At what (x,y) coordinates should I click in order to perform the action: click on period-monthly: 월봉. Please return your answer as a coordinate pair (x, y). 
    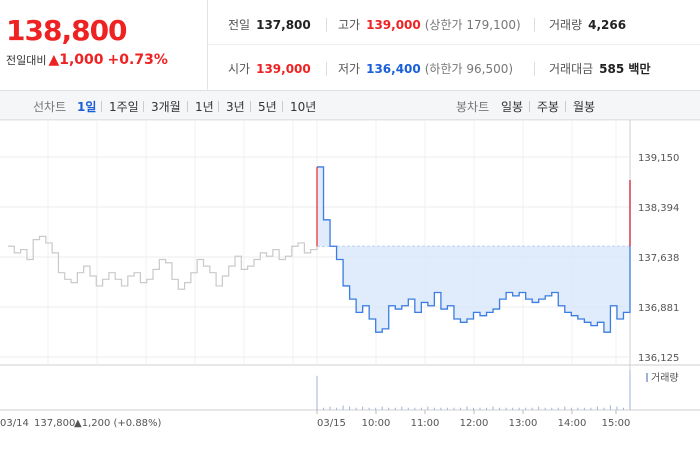
    Looking at the image, I should click on (584, 107).